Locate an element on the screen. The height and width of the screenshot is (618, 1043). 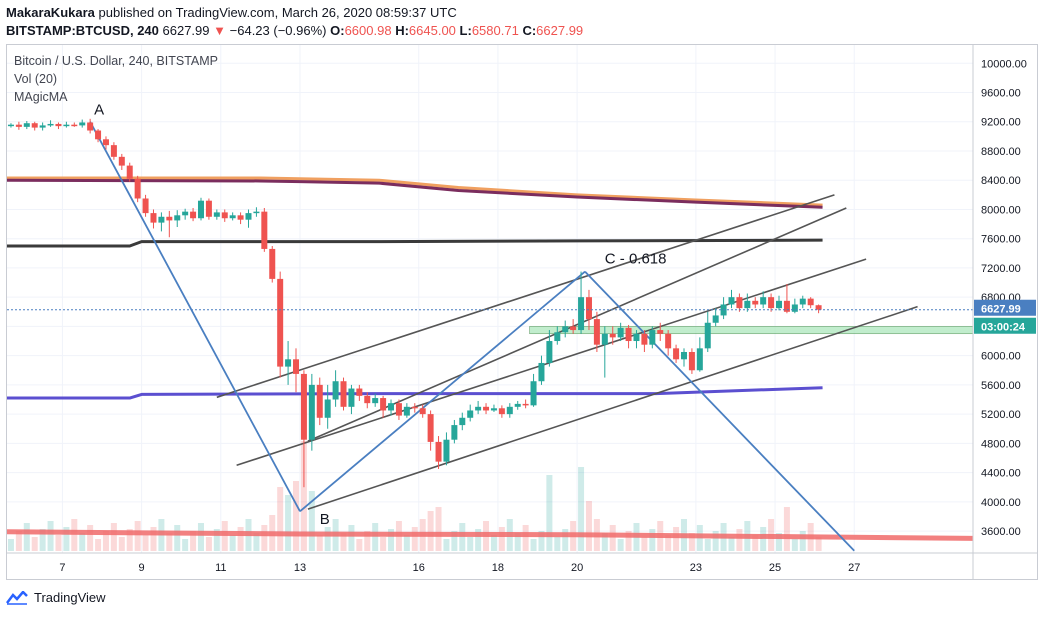
y-tick-label: 5600.00 is located at coordinates (1001, 386).